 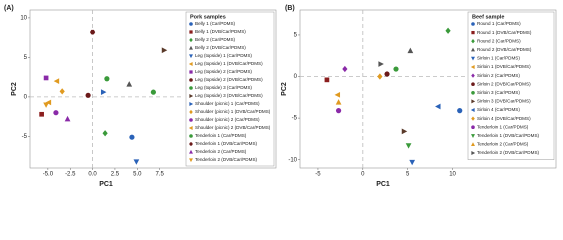 What do you see at coordinates (292, 160) in the screenshot?
I see `y-tick-label: -10` at bounding box center [292, 160].